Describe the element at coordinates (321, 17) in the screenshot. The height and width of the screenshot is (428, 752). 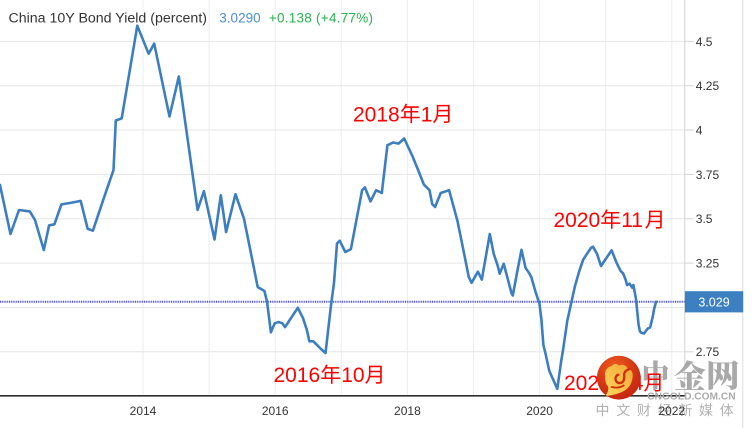
I see `svg-text: +0.138 (+4.77%)` at that location.